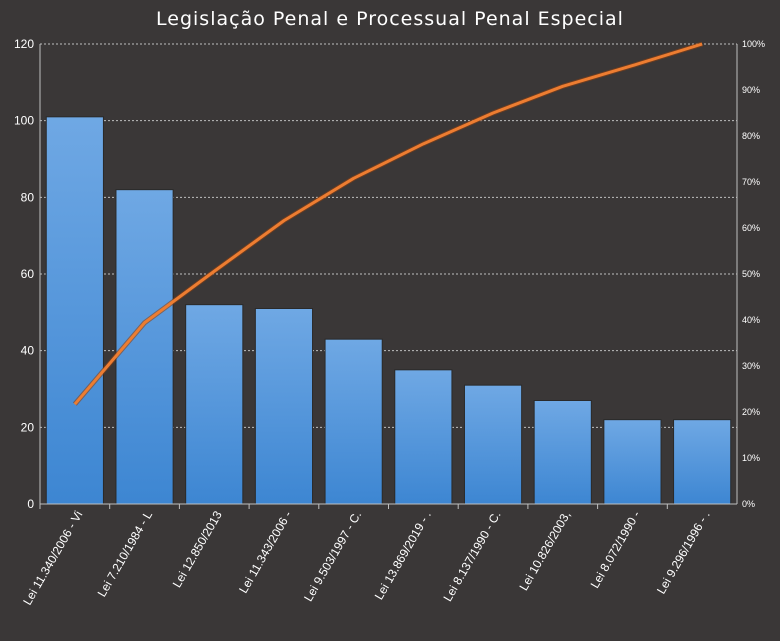  What do you see at coordinates (24, 44) in the screenshot?
I see `y-tick-label: 120` at bounding box center [24, 44].